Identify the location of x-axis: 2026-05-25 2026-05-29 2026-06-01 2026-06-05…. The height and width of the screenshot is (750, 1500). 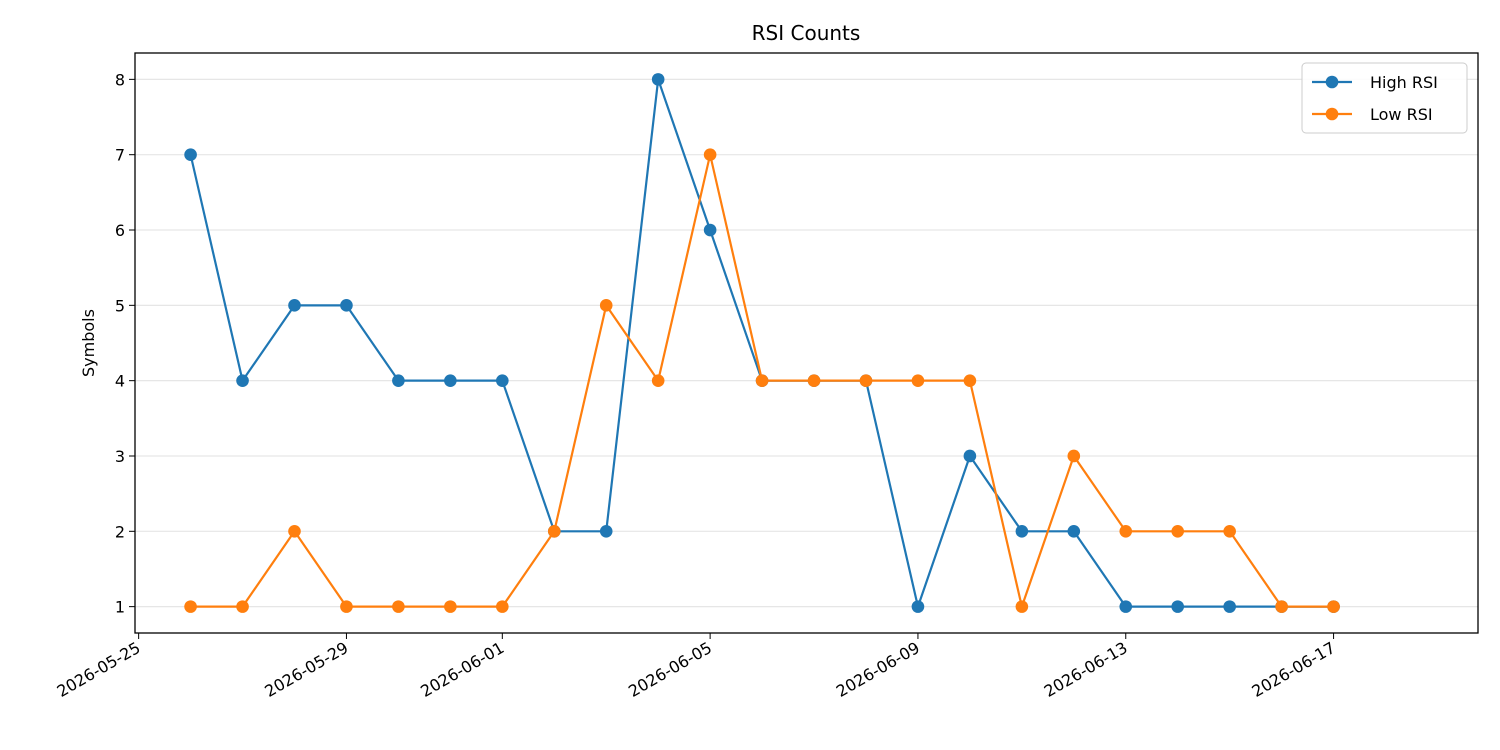
(696, 667).